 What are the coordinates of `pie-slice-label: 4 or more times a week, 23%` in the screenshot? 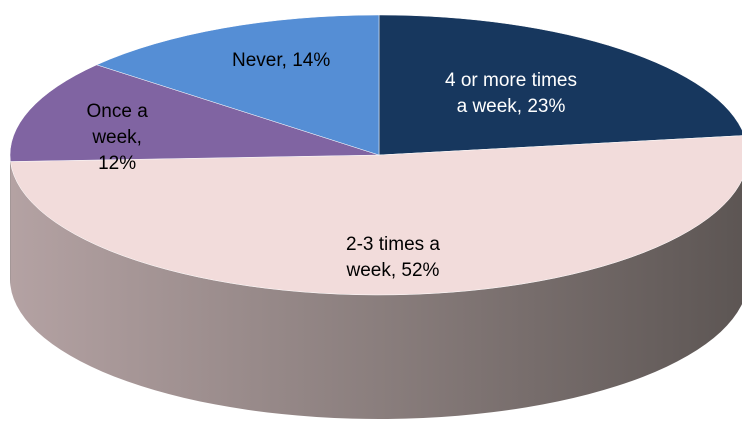 It's located at (511, 93).